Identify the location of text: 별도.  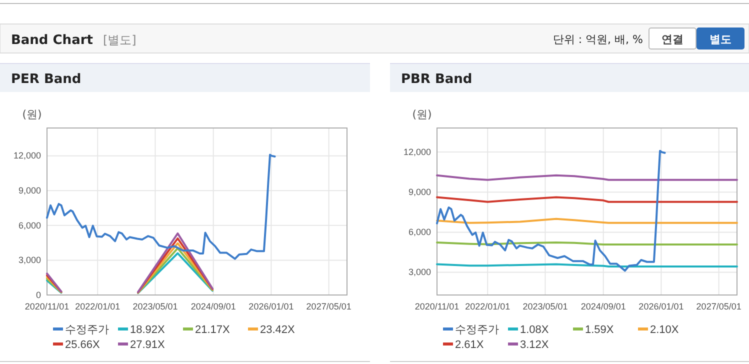
(721, 39).